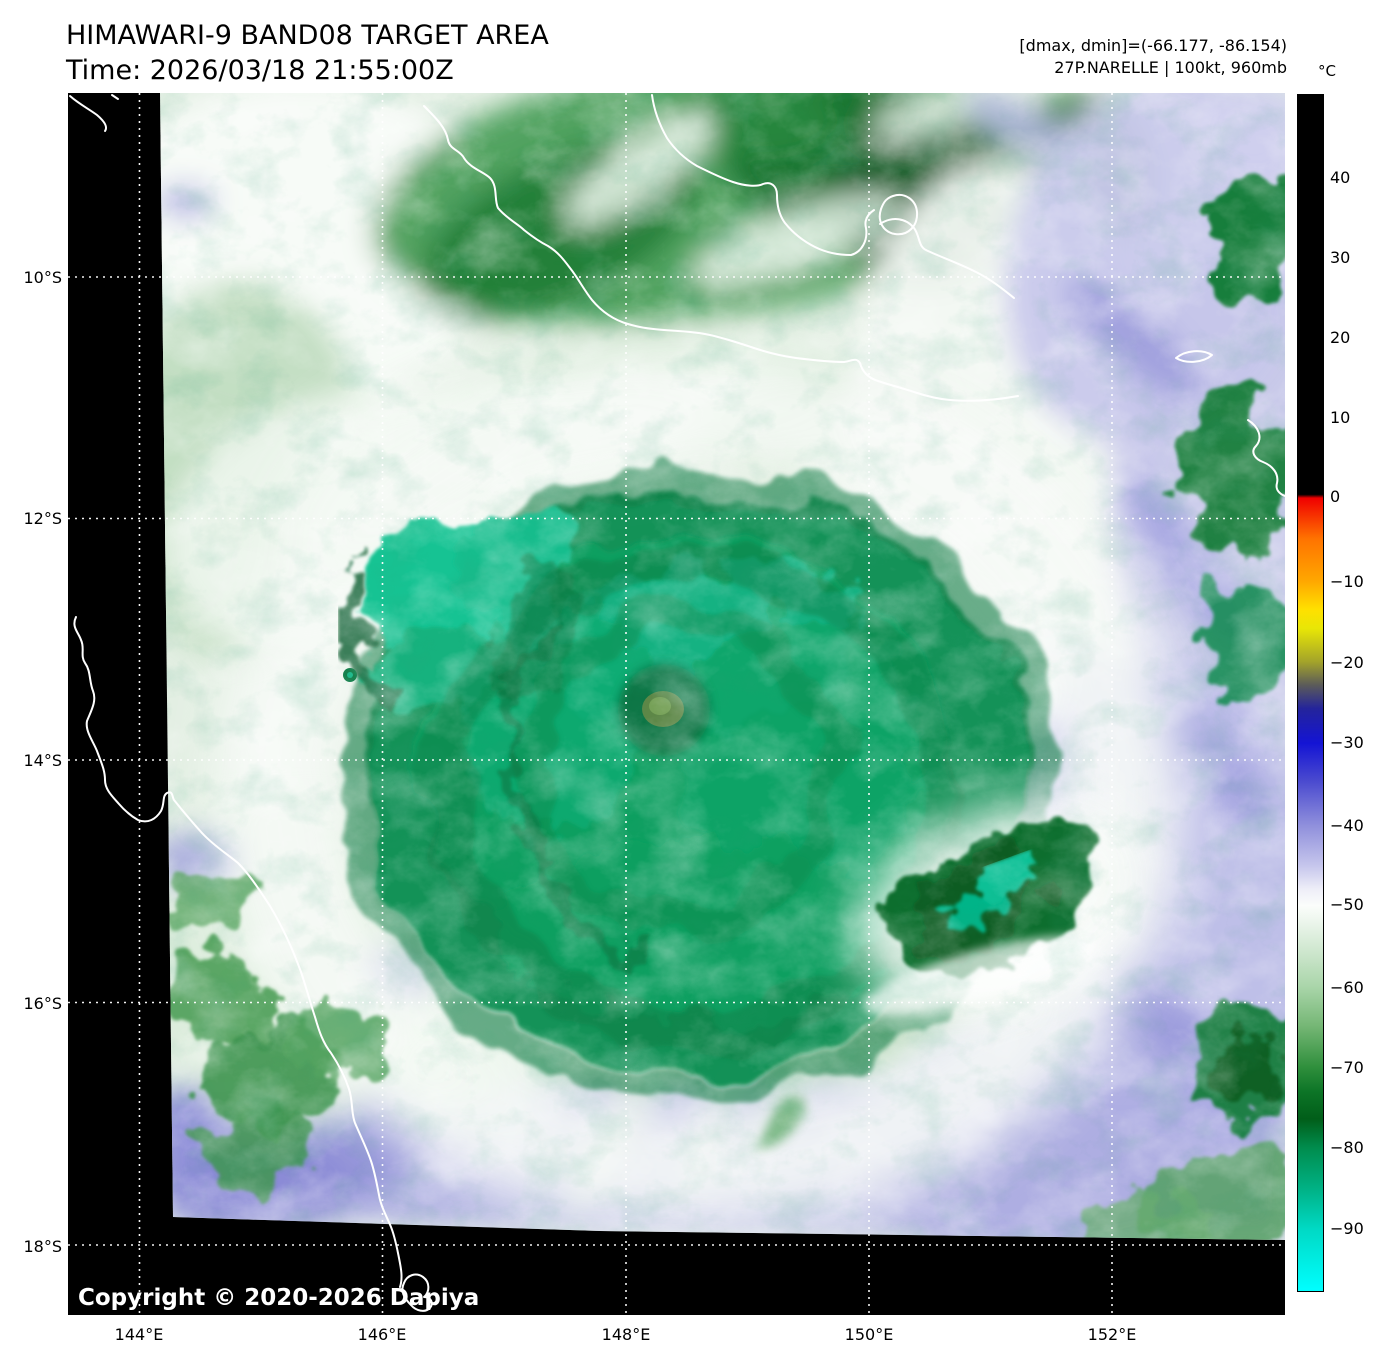 Image resolution: width=1388 pixels, height=1359 pixels. What do you see at coordinates (42, 760) in the screenshot?
I see `lat-tick-14s: 14°S` at bounding box center [42, 760].